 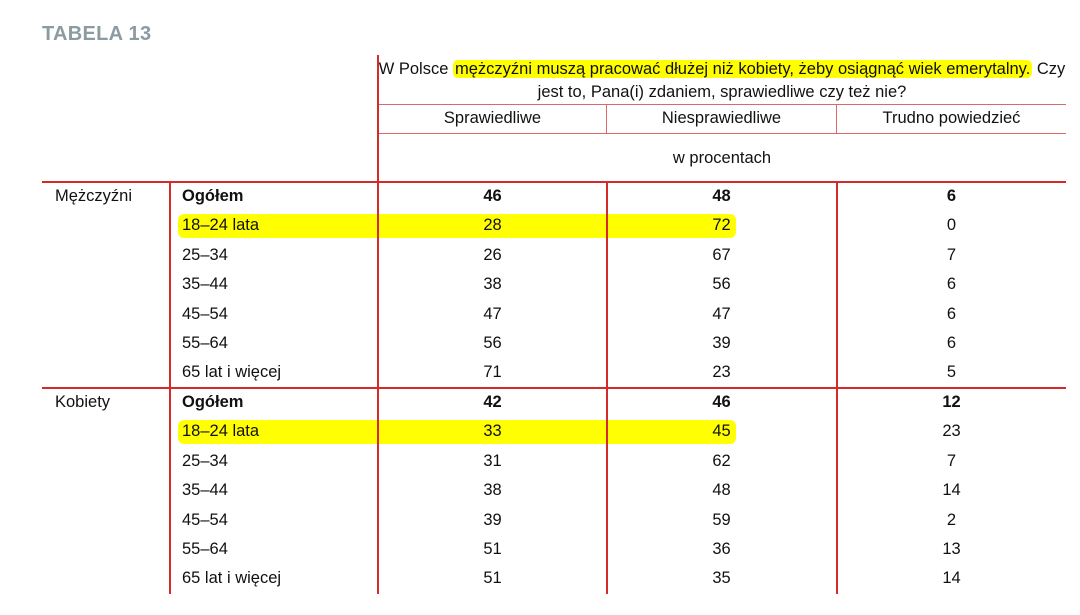 I want to click on value-cell: 72, so click(x=721, y=225).